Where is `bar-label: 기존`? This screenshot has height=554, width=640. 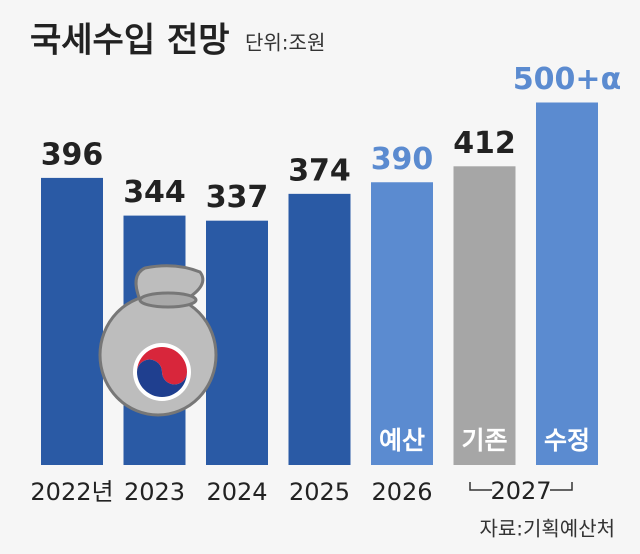
bar-label: 기존 is located at coordinates (484, 440).